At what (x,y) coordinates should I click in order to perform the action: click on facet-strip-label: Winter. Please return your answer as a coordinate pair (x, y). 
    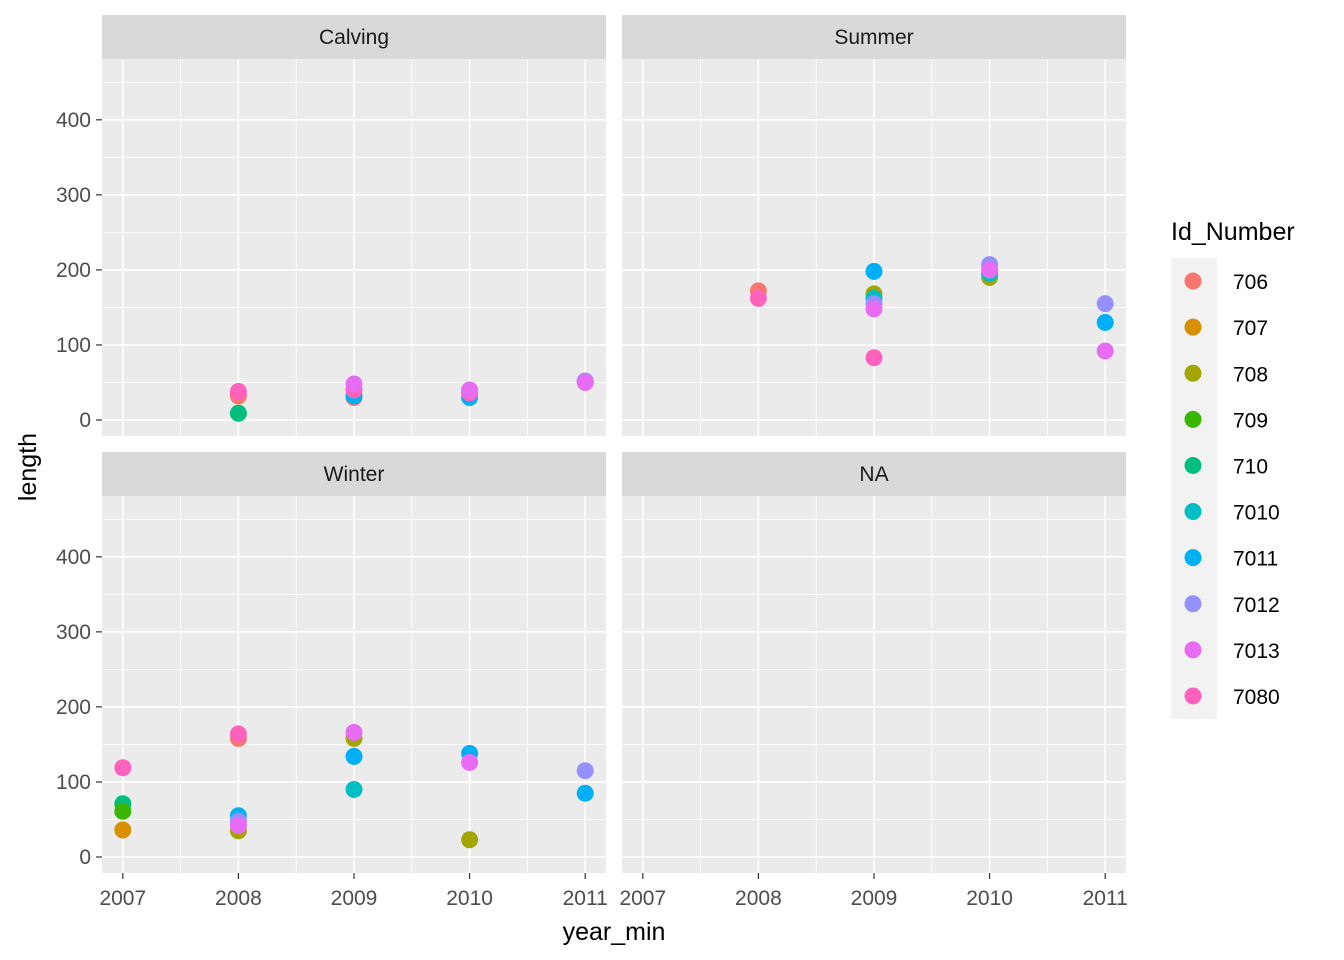
    Looking at the image, I should click on (354, 474).